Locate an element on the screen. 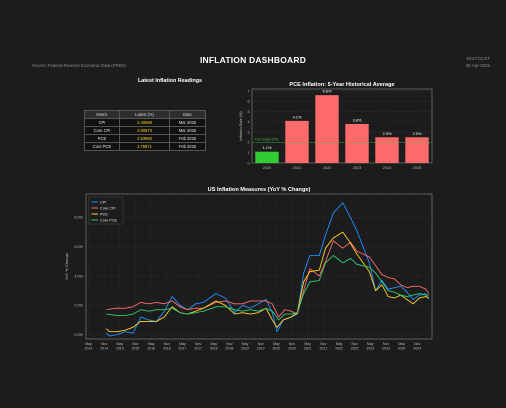 The image size is (506, 408). line-y-axis-label: YoY % Change is located at coordinates (66, 266).